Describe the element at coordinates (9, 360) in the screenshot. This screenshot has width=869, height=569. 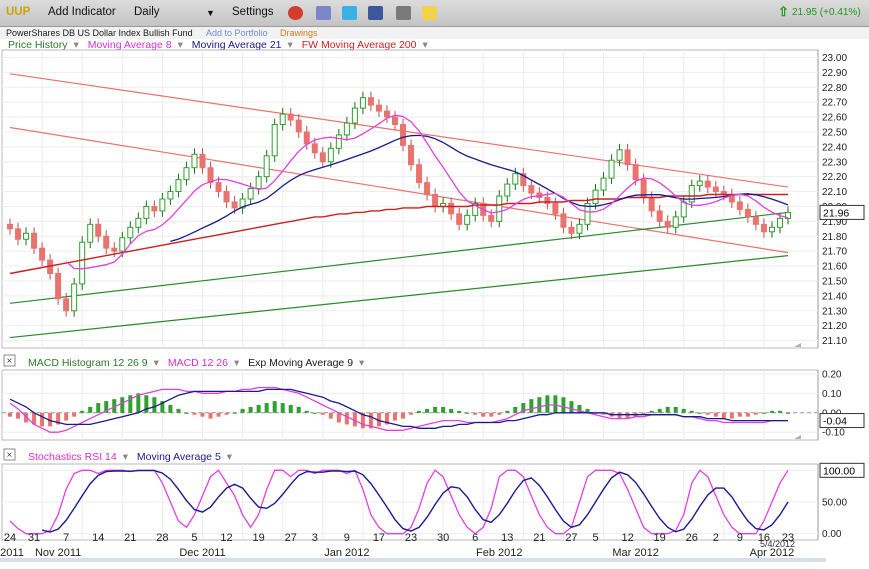
I see `macd-close-icon` at that location.